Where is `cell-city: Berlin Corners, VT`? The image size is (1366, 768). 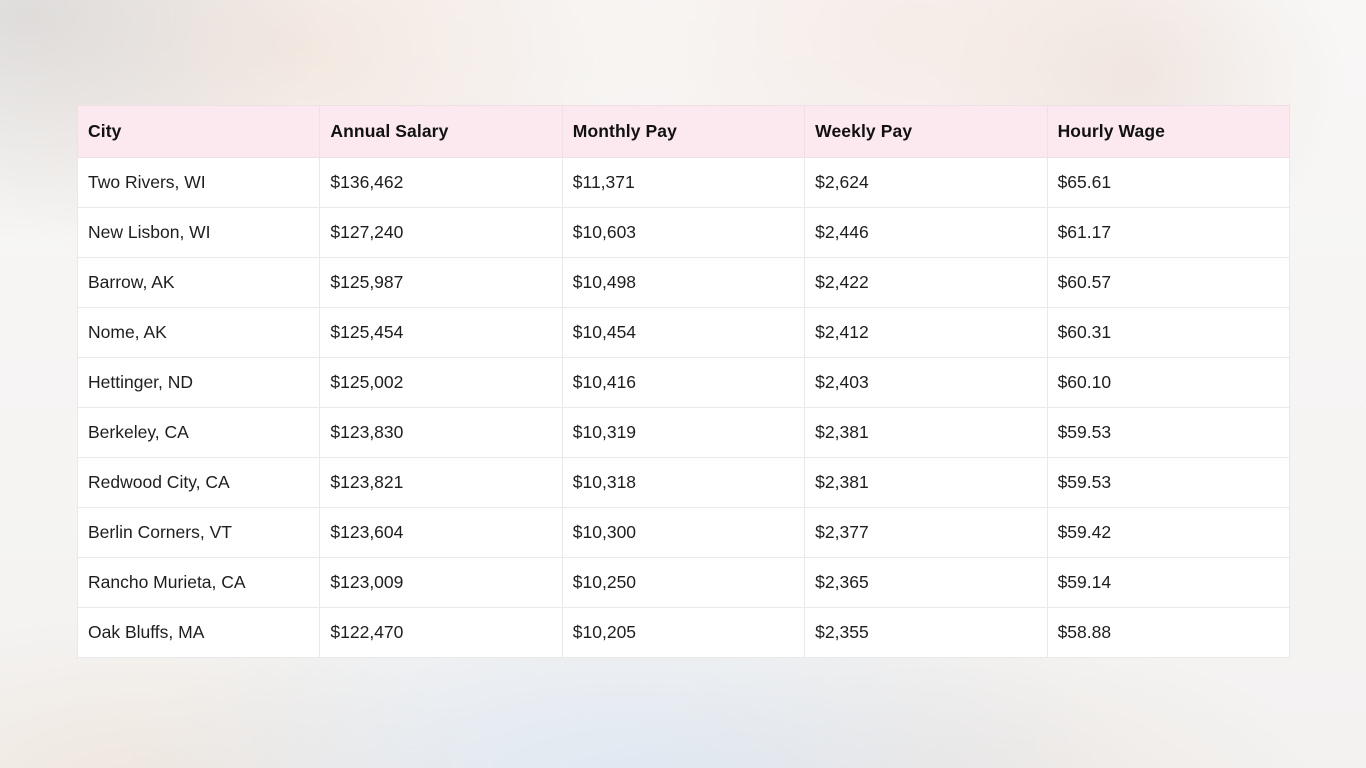 cell-city: Berlin Corners, VT is located at coordinates (198, 532).